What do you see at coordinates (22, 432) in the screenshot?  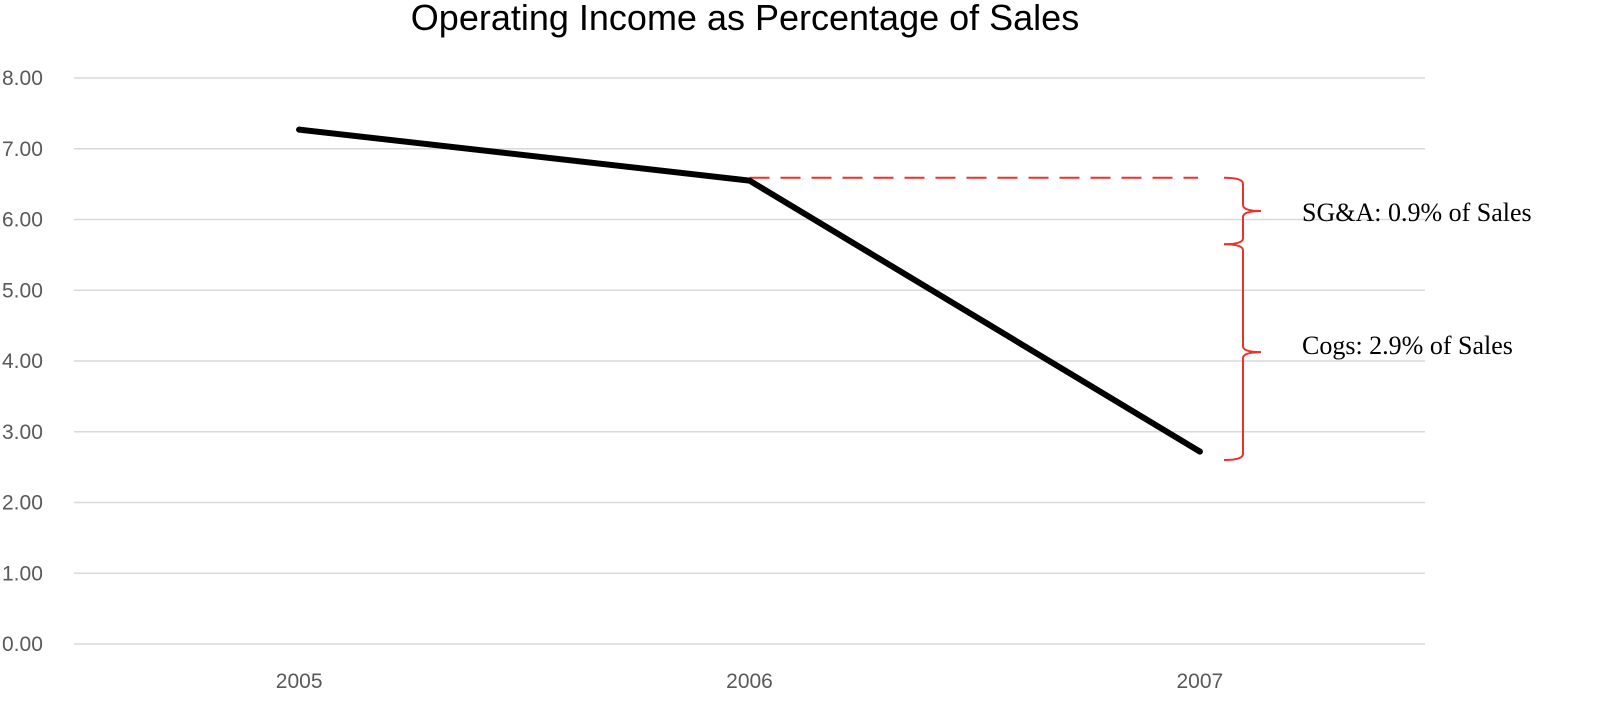 I see `y-tick-label: 3.00` at bounding box center [22, 432].